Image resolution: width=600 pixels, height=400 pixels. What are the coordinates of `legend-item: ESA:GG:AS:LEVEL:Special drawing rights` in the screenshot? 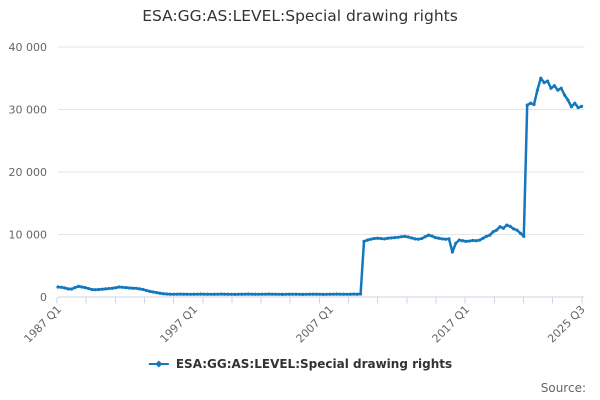 It's located at (300, 364).